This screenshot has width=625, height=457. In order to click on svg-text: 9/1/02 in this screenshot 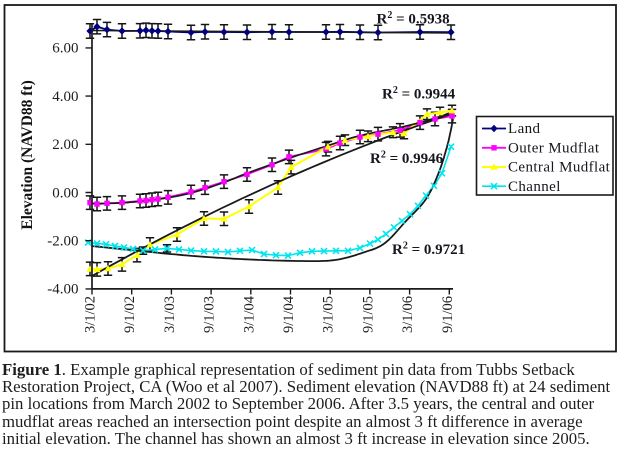, I will do `click(130, 314)`.